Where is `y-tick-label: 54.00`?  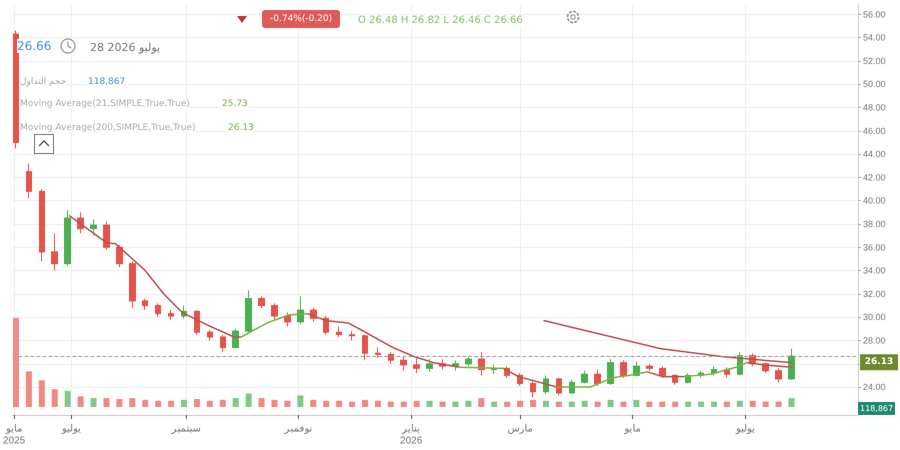
y-tick-label: 54.00 is located at coordinates (874, 37).